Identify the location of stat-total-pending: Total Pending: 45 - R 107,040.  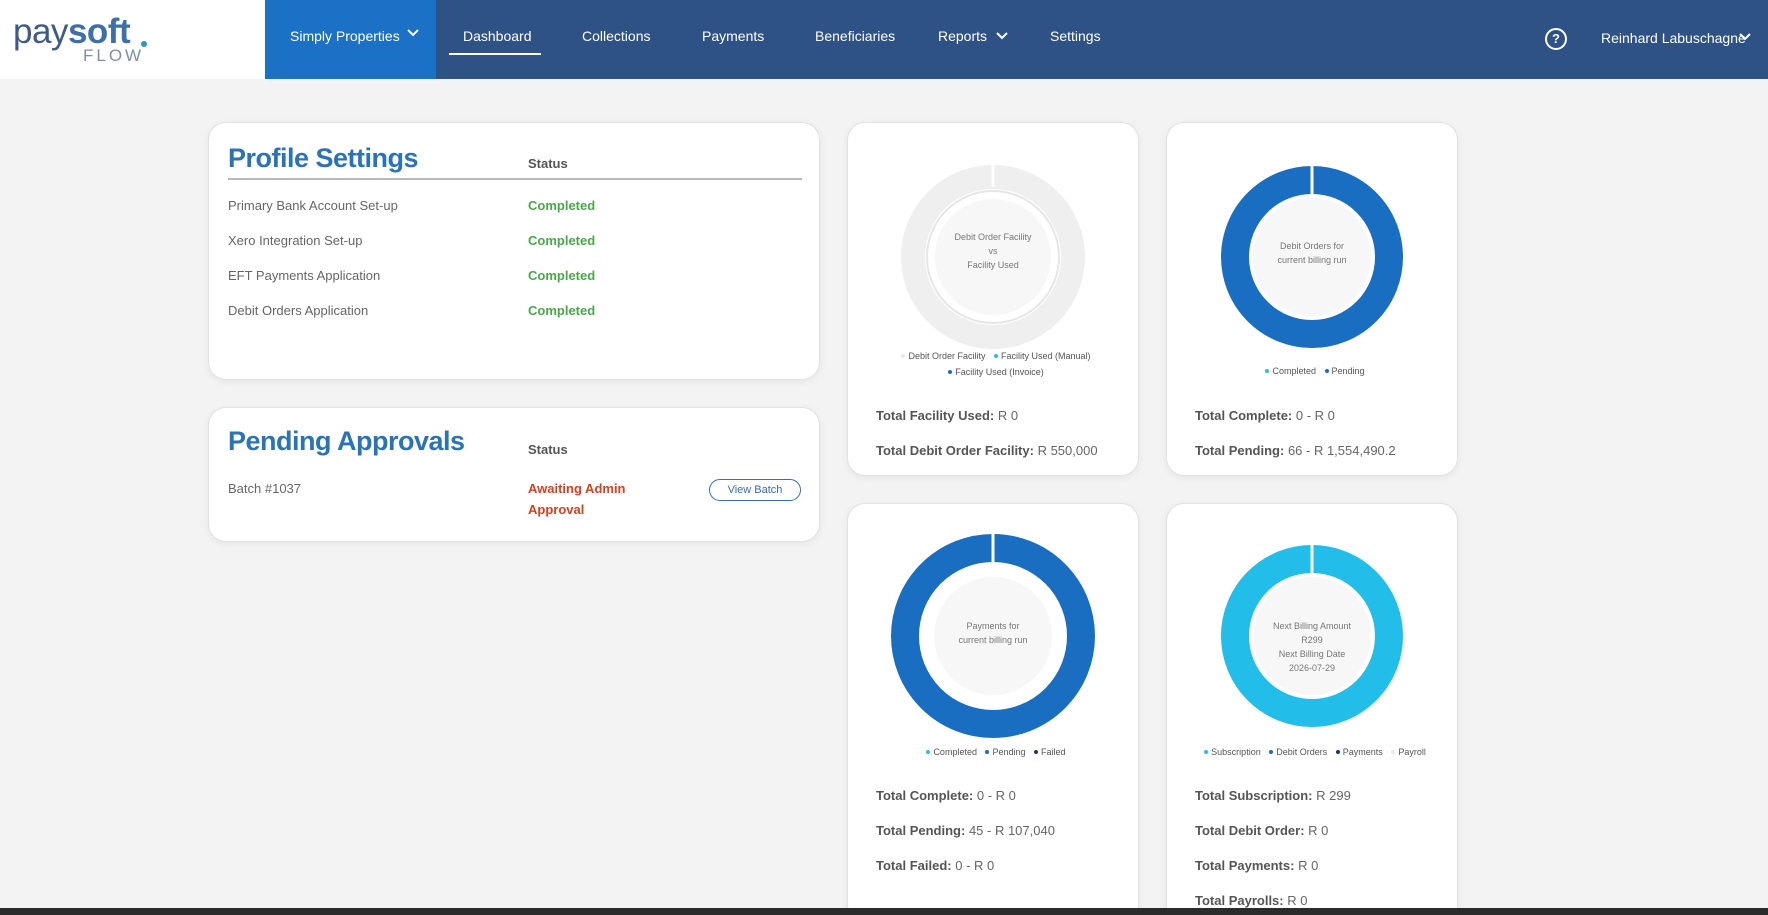
(965, 830).